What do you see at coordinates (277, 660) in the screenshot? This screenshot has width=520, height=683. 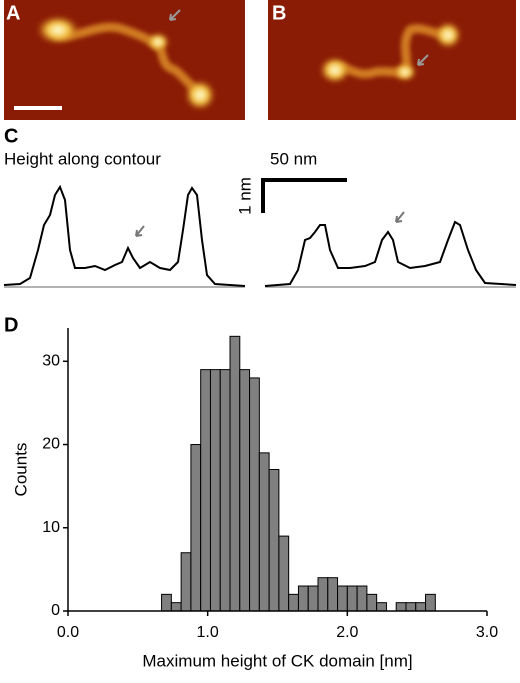 I see `x-axis-label: Maximum height of CK domain [nm]` at bounding box center [277, 660].